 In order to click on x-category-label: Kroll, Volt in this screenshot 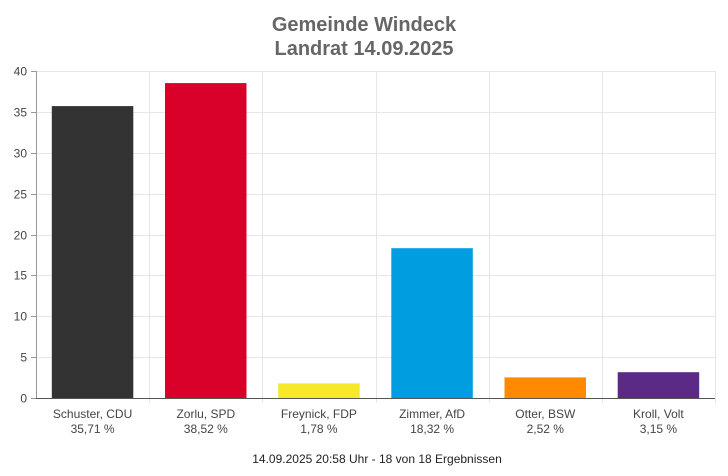, I will do `click(658, 414)`.